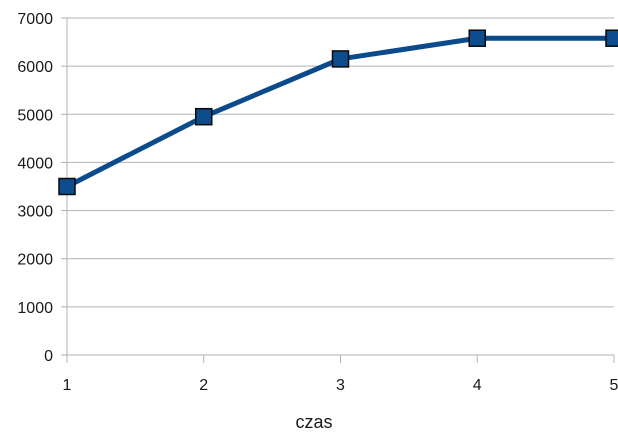  I want to click on x-tick-labels: 1 2 3 4 5, so click(340, 385).